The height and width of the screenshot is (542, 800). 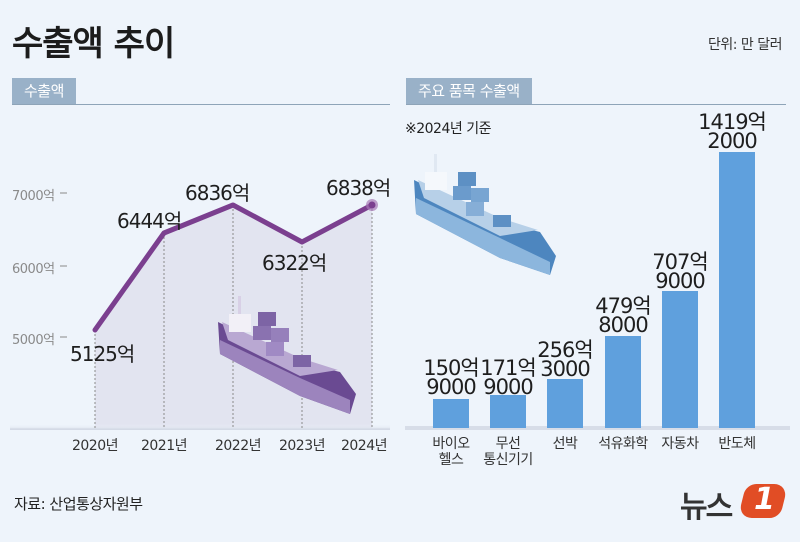 What do you see at coordinates (469, 91) in the screenshot?
I see `section-tab-major-items: 주요 품목 수출액` at bounding box center [469, 91].